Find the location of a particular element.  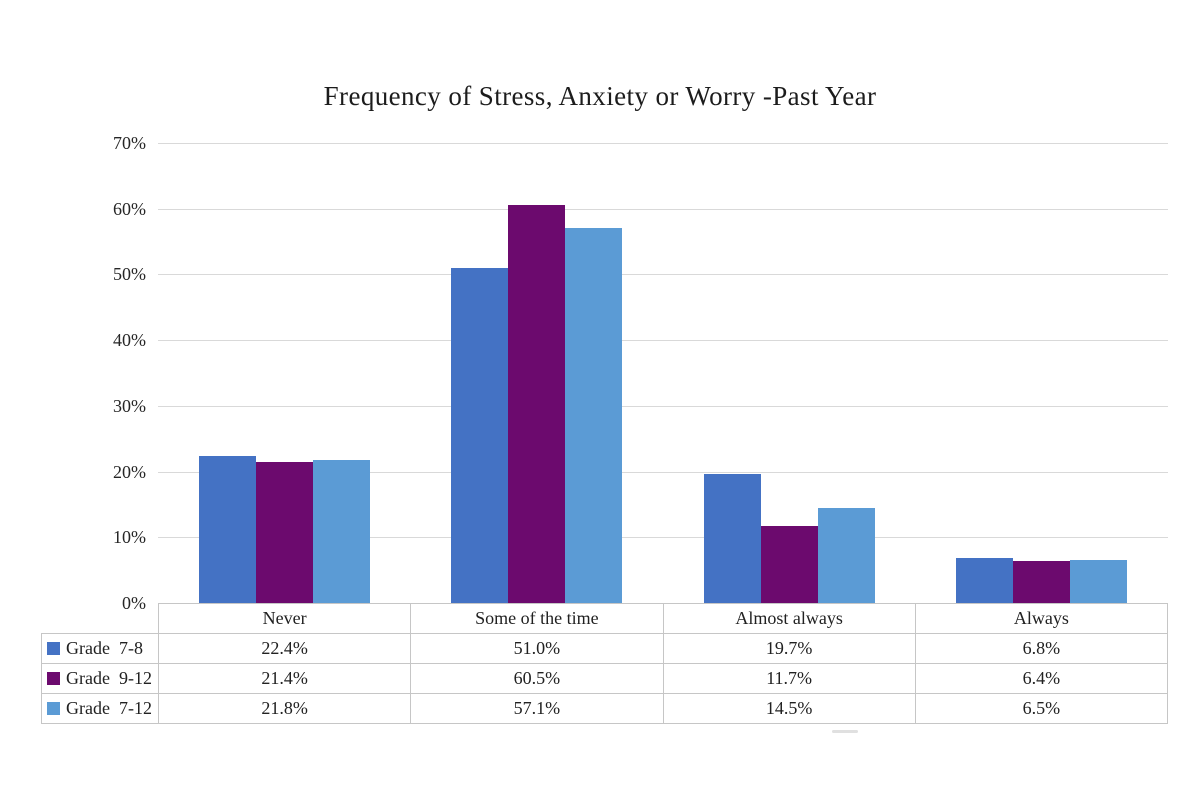

y-tick-label: 60% is located at coordinates (129, 208).